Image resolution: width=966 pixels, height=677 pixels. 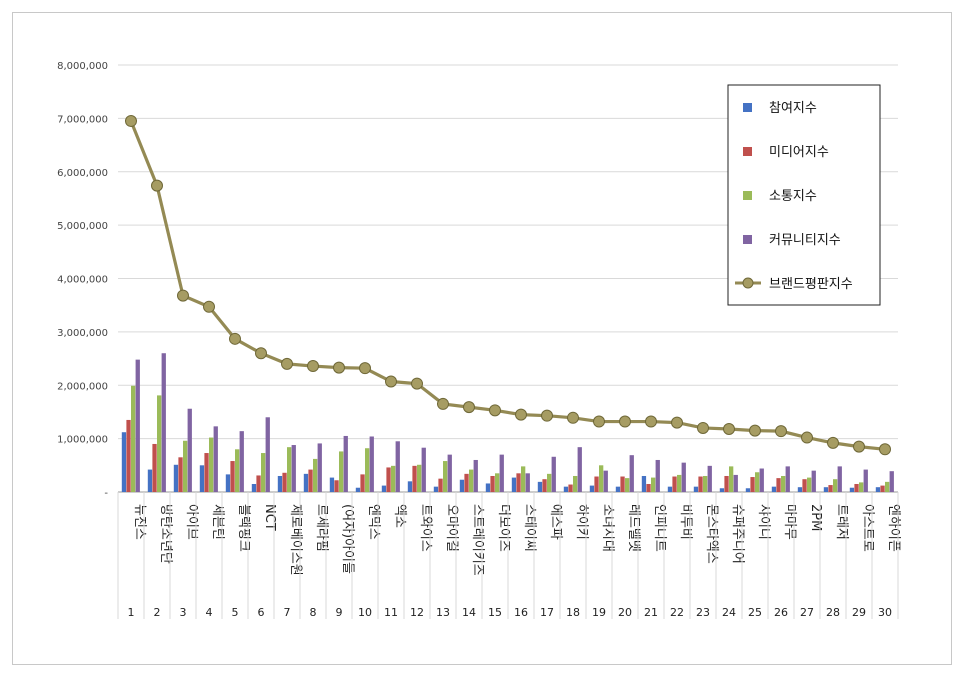 I want to click on category-label: NCT, so click(x=269, y=517).